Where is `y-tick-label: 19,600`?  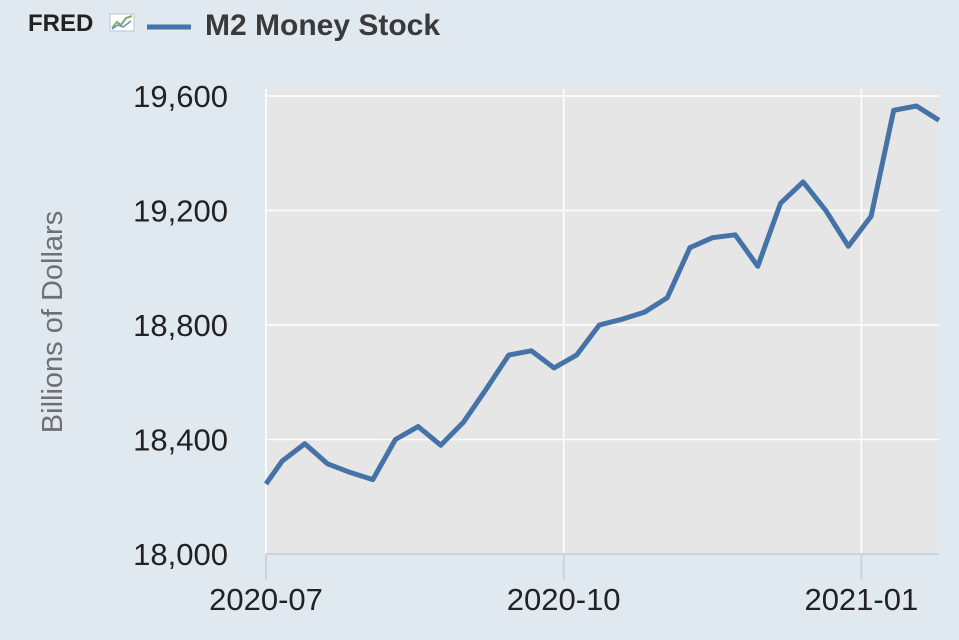
y-tick-label: 19,600 is located at coordinates (180, 96).